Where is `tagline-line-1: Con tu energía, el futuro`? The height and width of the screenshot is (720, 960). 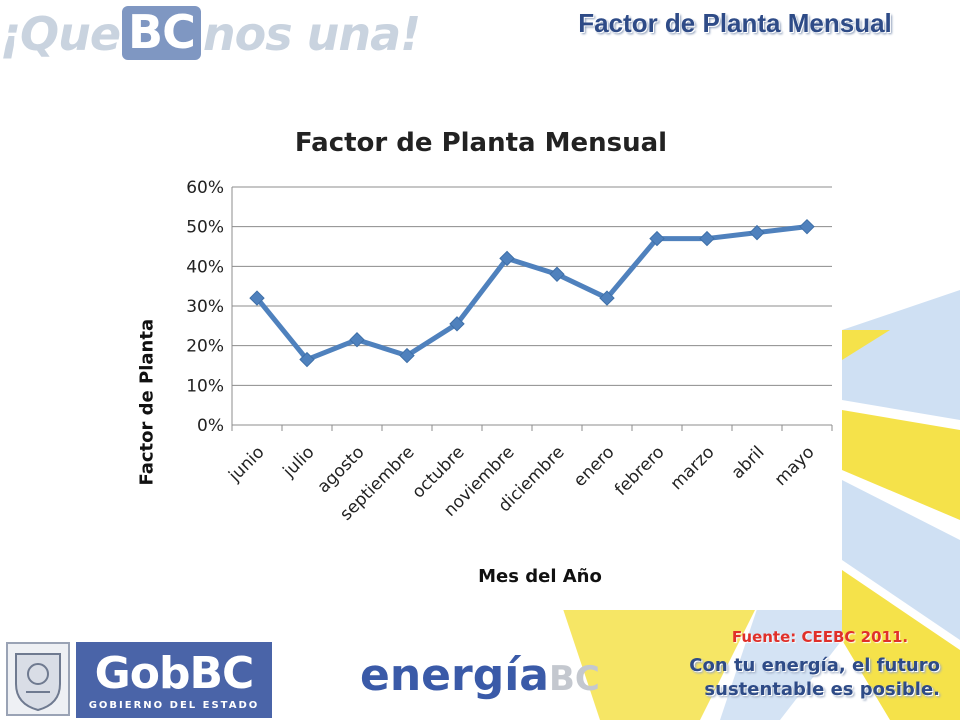
tagline-line-1: Con tu energía, el futuro is located at coordinates (814, 665).